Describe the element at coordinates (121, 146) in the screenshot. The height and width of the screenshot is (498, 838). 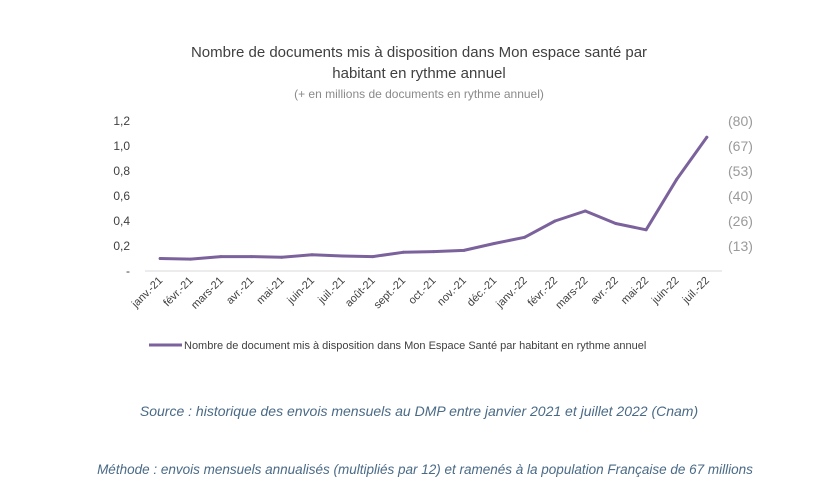
I see `y-tick-label: 1,0` at that location.